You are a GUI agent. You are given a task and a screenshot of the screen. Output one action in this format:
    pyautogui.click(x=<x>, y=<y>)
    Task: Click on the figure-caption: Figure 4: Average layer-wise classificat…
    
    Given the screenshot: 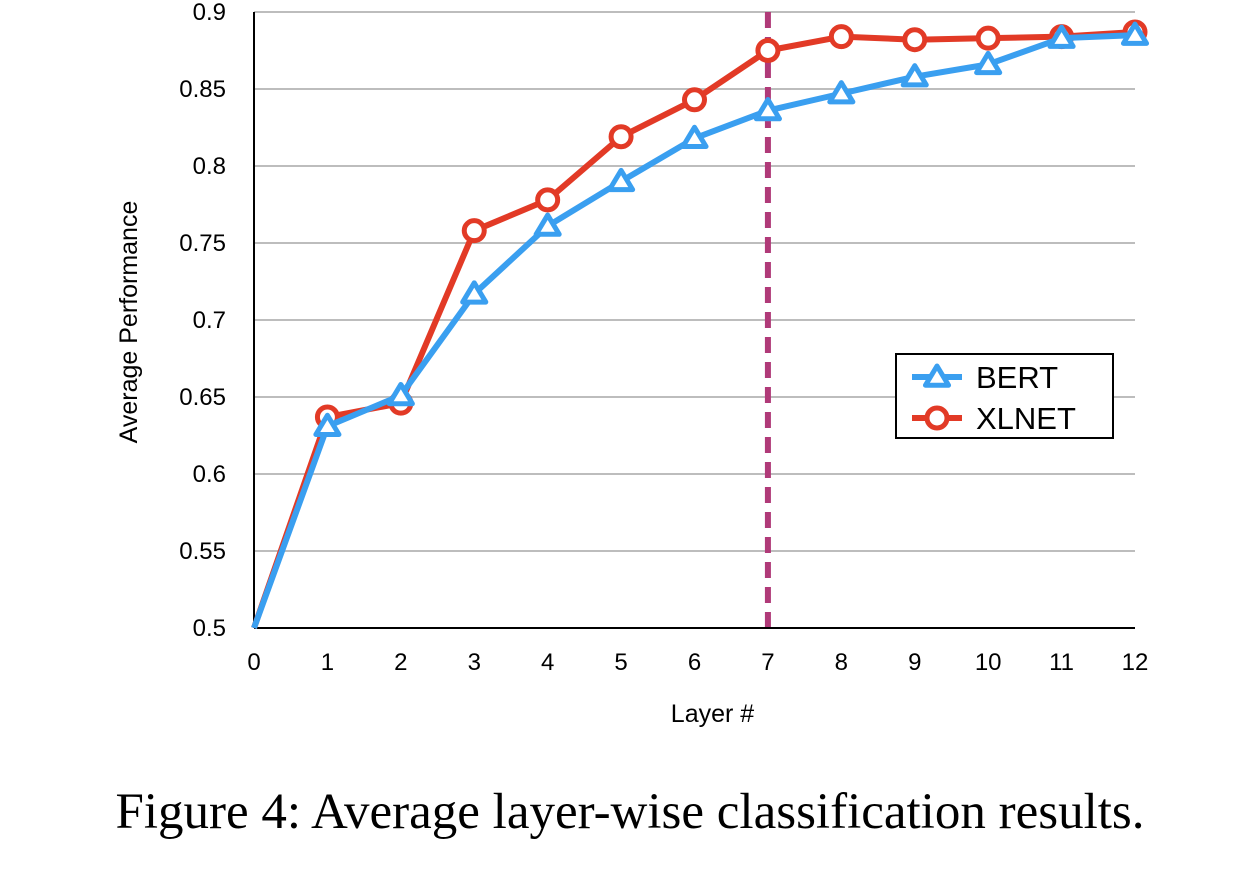 What is the action you would take?
    pyautogui.click(x=630, y=812)
    